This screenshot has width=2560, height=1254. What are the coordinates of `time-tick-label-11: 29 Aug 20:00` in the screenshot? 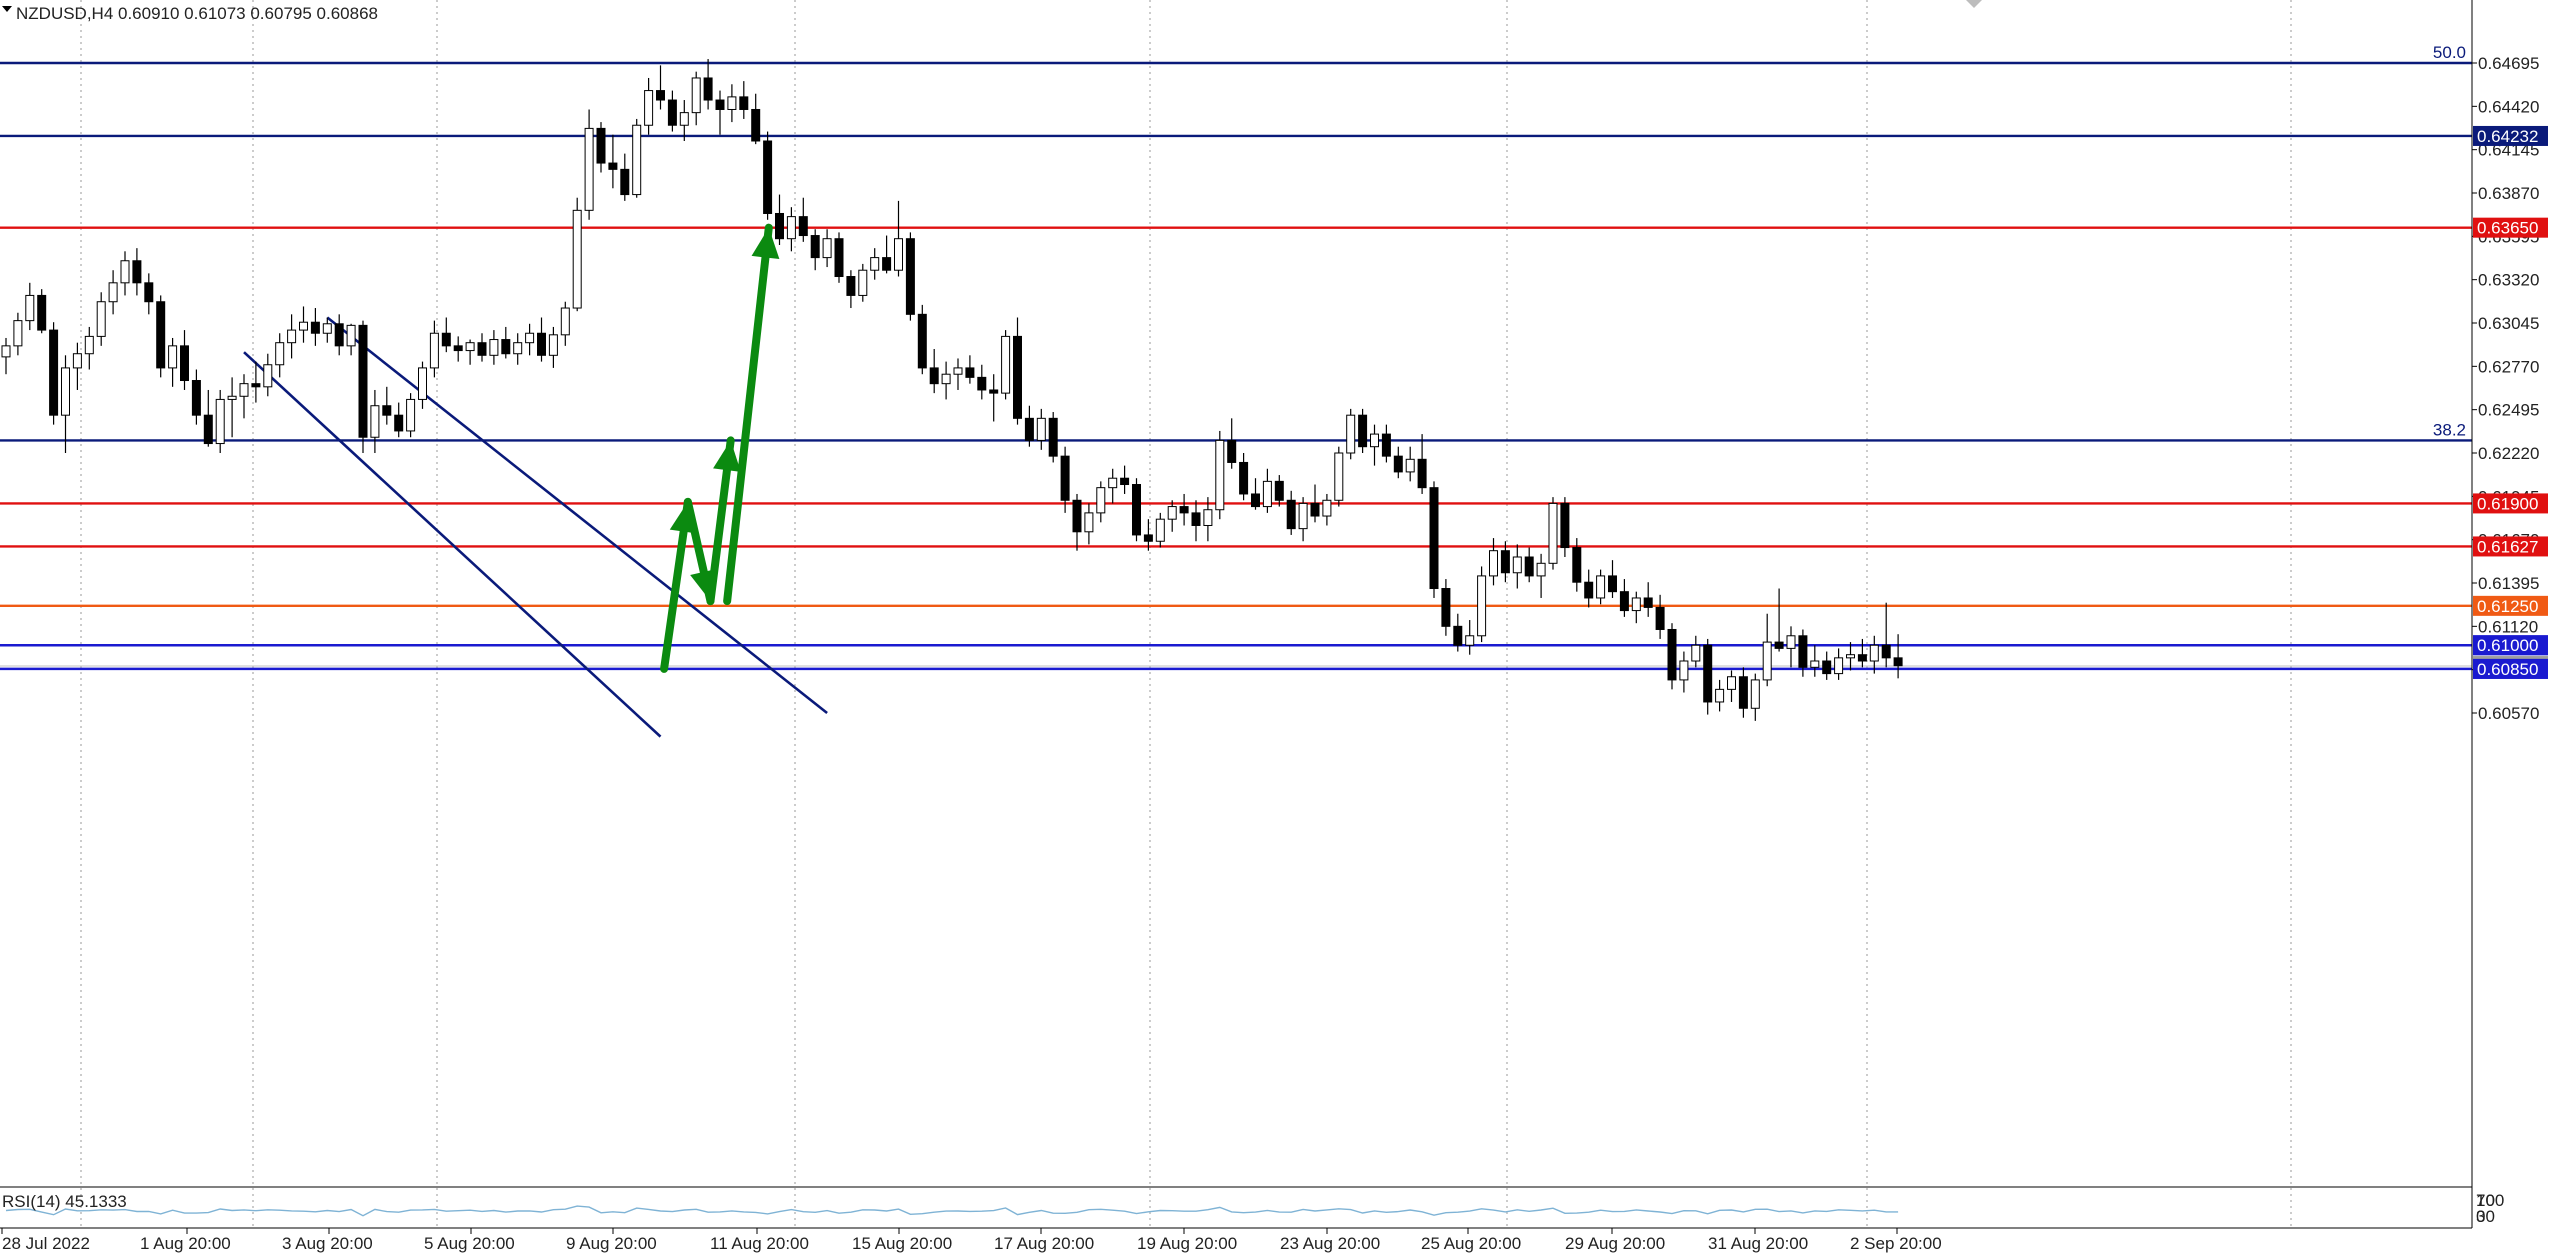 It's located at (1615, 1243).